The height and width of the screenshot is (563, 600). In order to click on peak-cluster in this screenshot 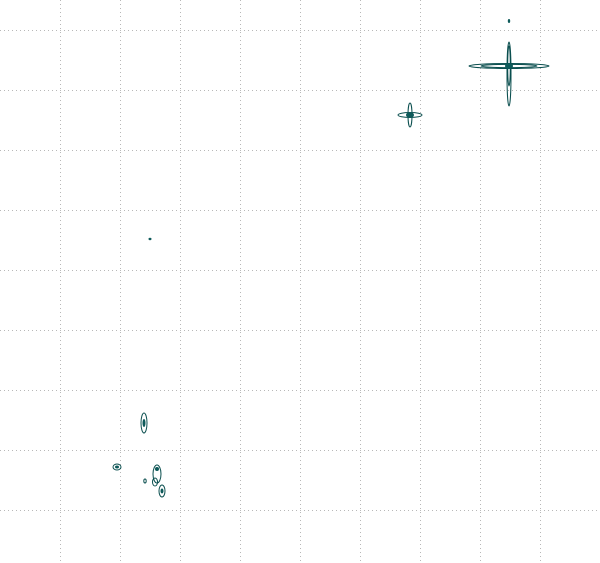, I will do `click(139, 455)`.